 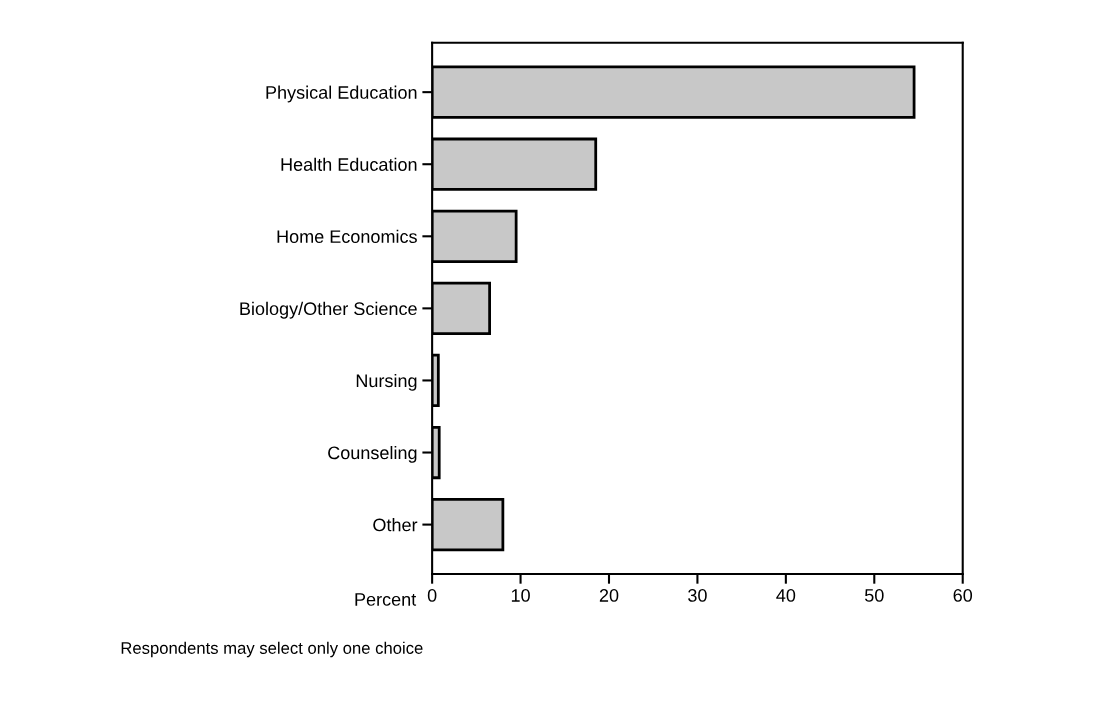 I want to click on x-tick-label: 50, so click(x=874, y=595).